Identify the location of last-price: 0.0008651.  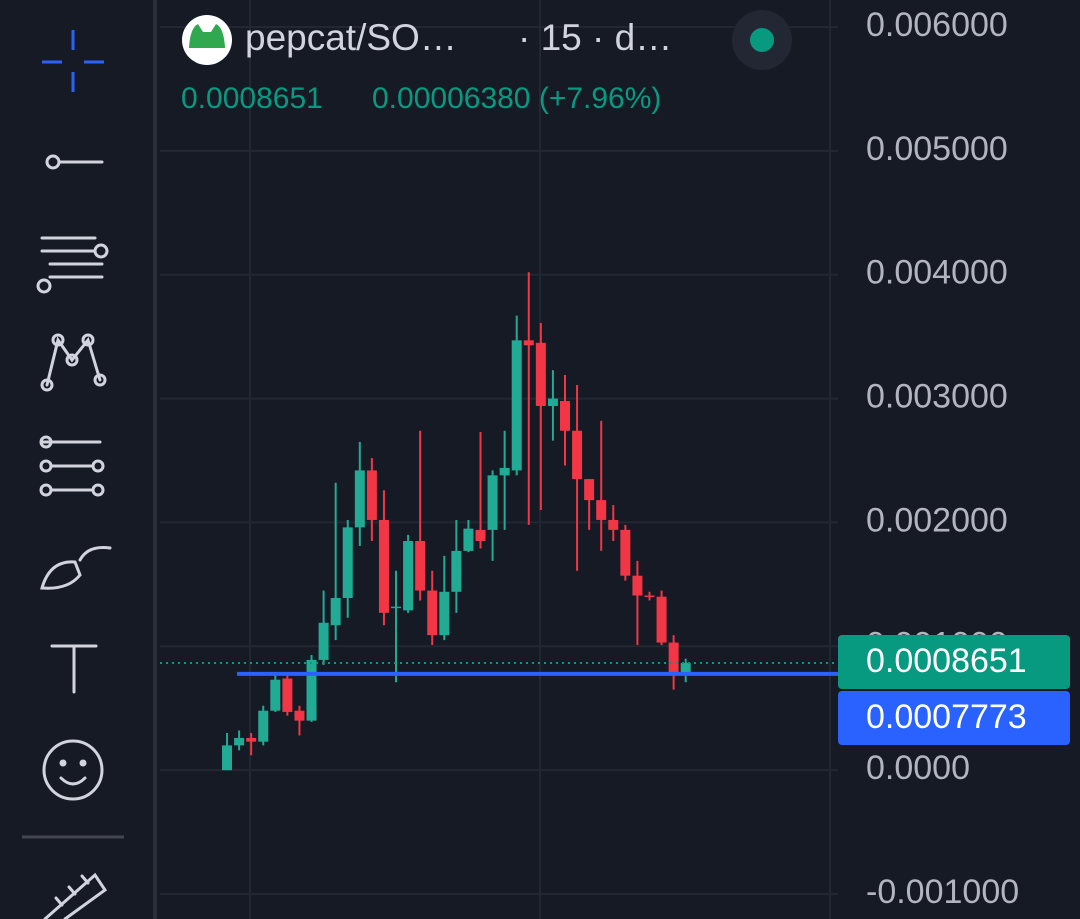
(252, 98).